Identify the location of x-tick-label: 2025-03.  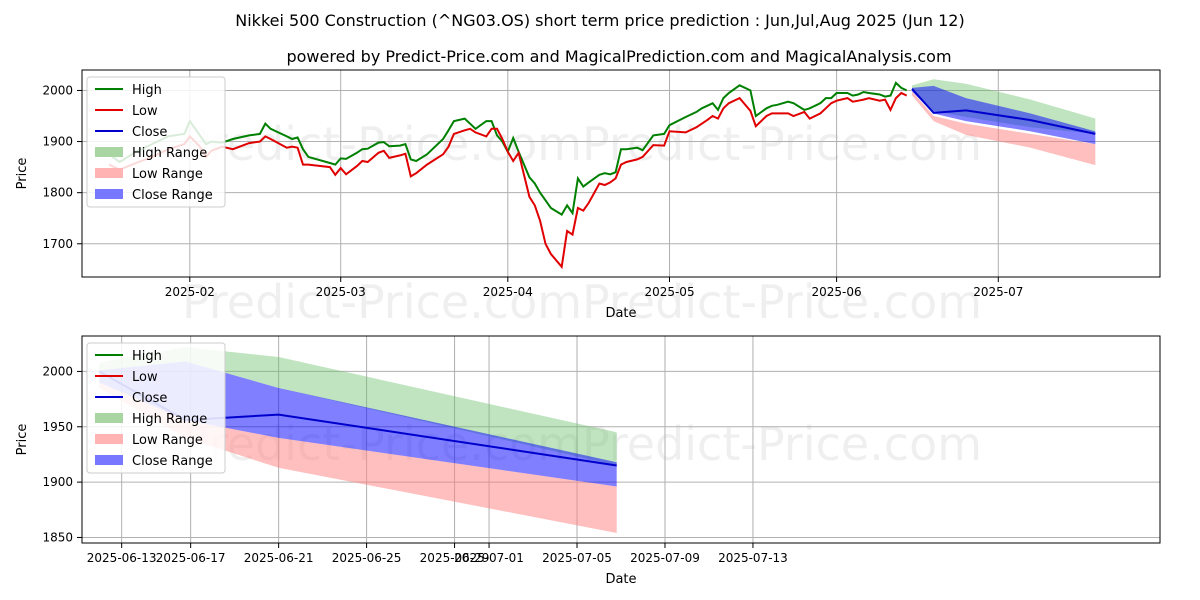
(341, 292).